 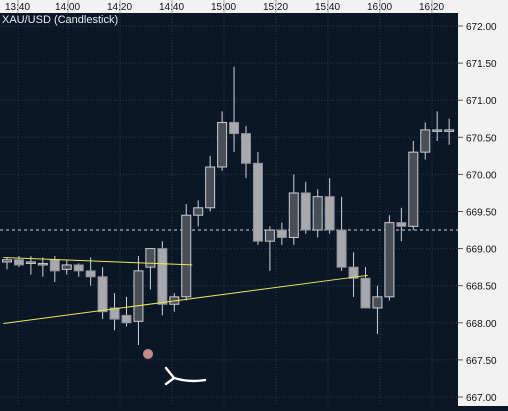 What do you see at coordinates (171, 7) in the screenshot?
I see `time-tick-label: 14:40` at bounding box center [171, 7].